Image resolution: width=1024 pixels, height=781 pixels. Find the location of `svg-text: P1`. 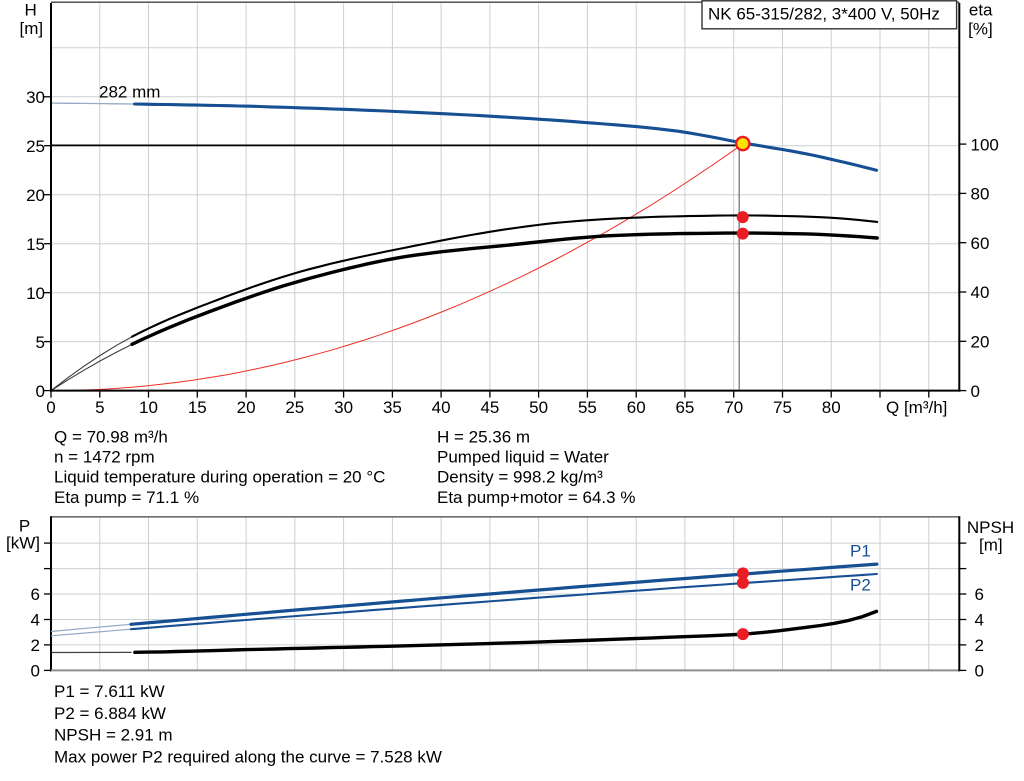

svg-text: P1 is located at coordinates (860, 551).